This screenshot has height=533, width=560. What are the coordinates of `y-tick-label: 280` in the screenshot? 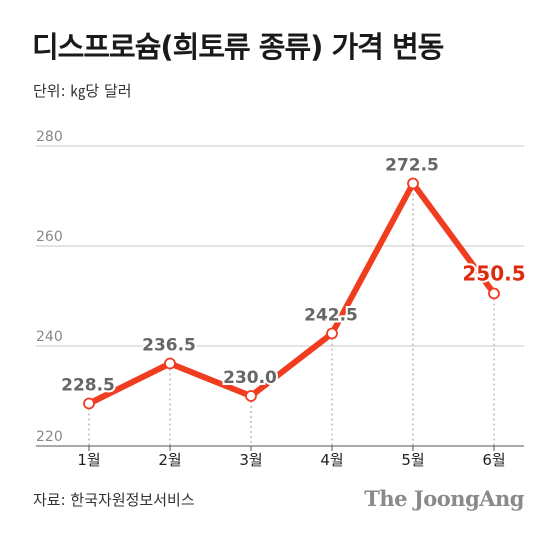 It's located at (49, 137).